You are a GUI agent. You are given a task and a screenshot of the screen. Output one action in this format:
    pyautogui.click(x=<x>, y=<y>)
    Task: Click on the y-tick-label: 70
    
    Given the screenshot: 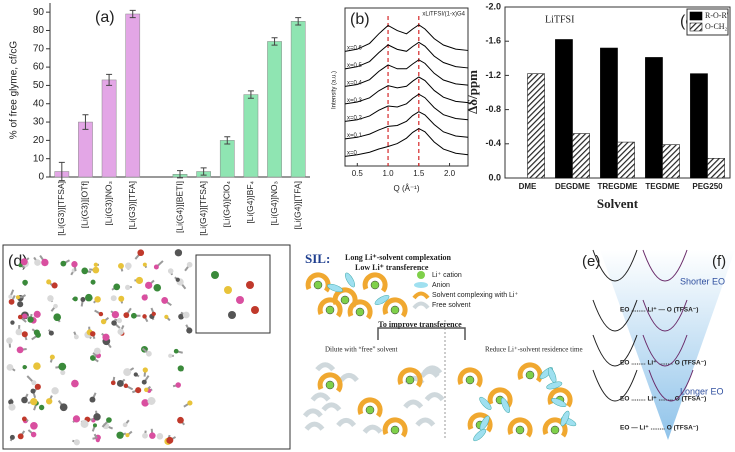 What is the action you would take?
    pyautogui.click(x=39, y=48)
    